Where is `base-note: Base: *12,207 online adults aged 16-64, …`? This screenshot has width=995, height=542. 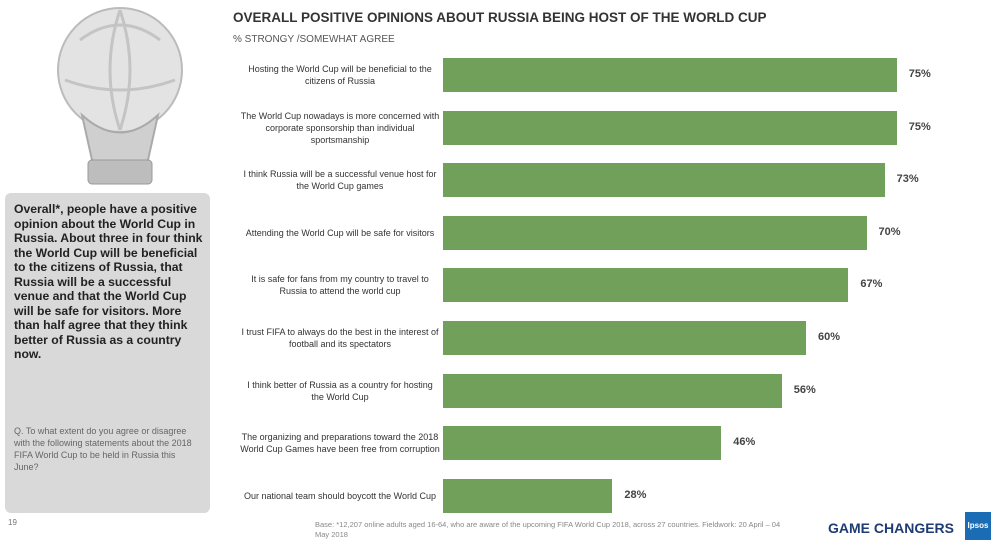 base-note: Base: *12,207 online adults aged 16-64, … is located at coordinates (548, 529).